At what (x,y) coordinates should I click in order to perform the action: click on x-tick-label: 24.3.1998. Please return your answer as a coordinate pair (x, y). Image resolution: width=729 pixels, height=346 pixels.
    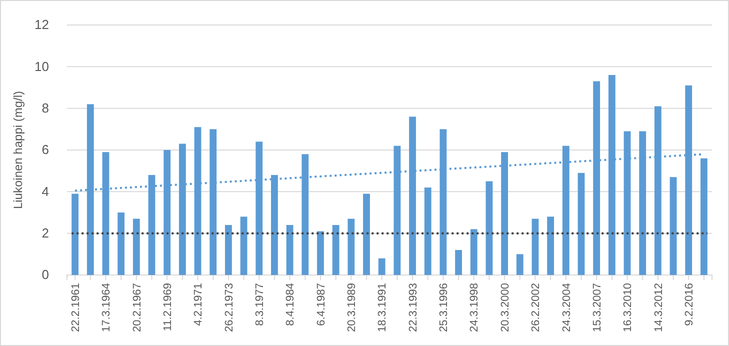
    Looking at the image, I should click on (474, 307).